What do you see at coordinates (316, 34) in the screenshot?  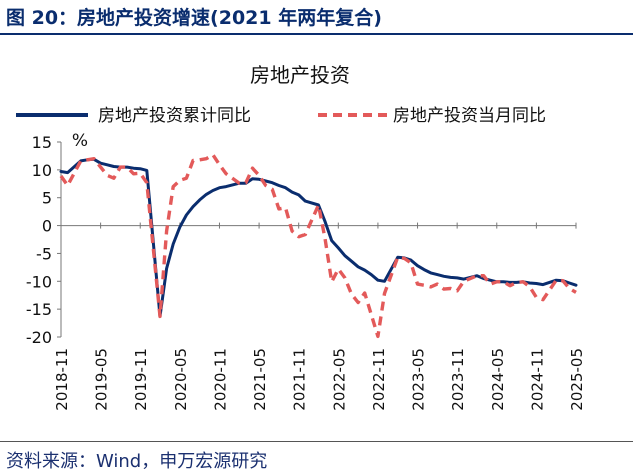 I see `title-rule` at bounding box center [316, 34].